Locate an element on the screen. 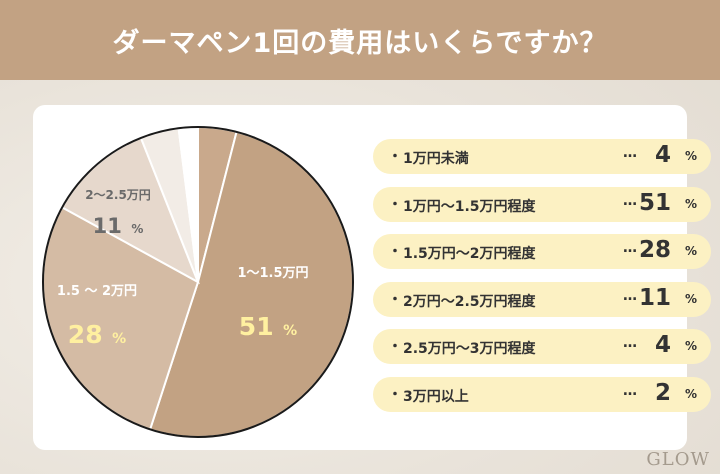 This screenshot has height=474, width=720. legend-label: 1万円未満 is located at coordinates (436, 159).